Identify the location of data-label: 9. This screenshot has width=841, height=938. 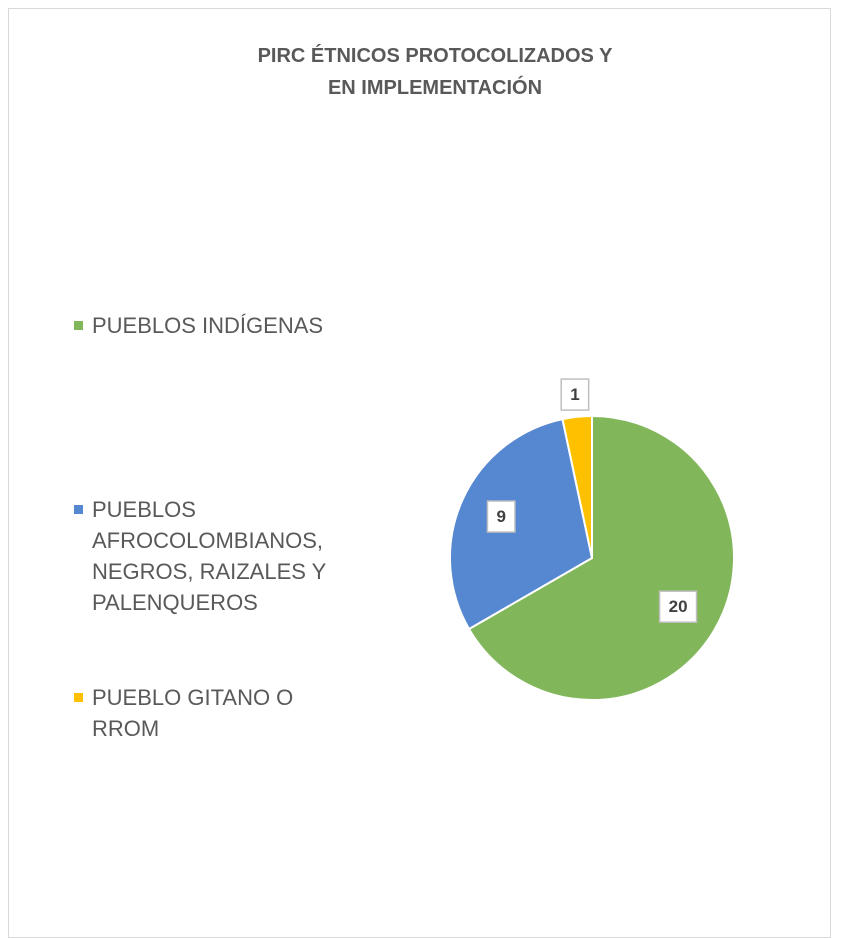
(500, 516).